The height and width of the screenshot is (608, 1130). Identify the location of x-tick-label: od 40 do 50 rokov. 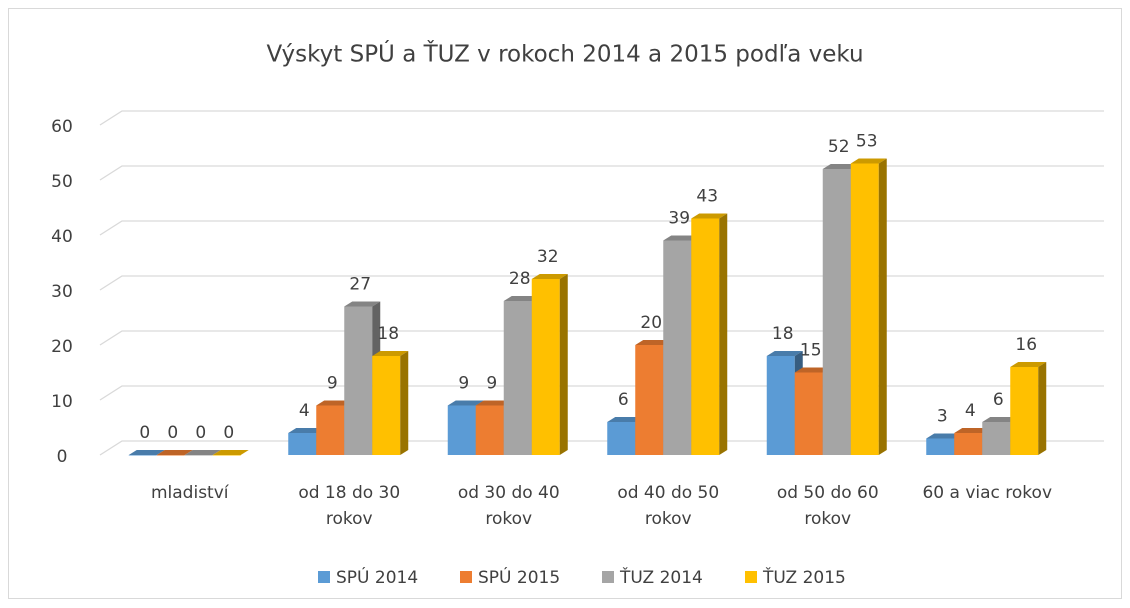
(668, 506).